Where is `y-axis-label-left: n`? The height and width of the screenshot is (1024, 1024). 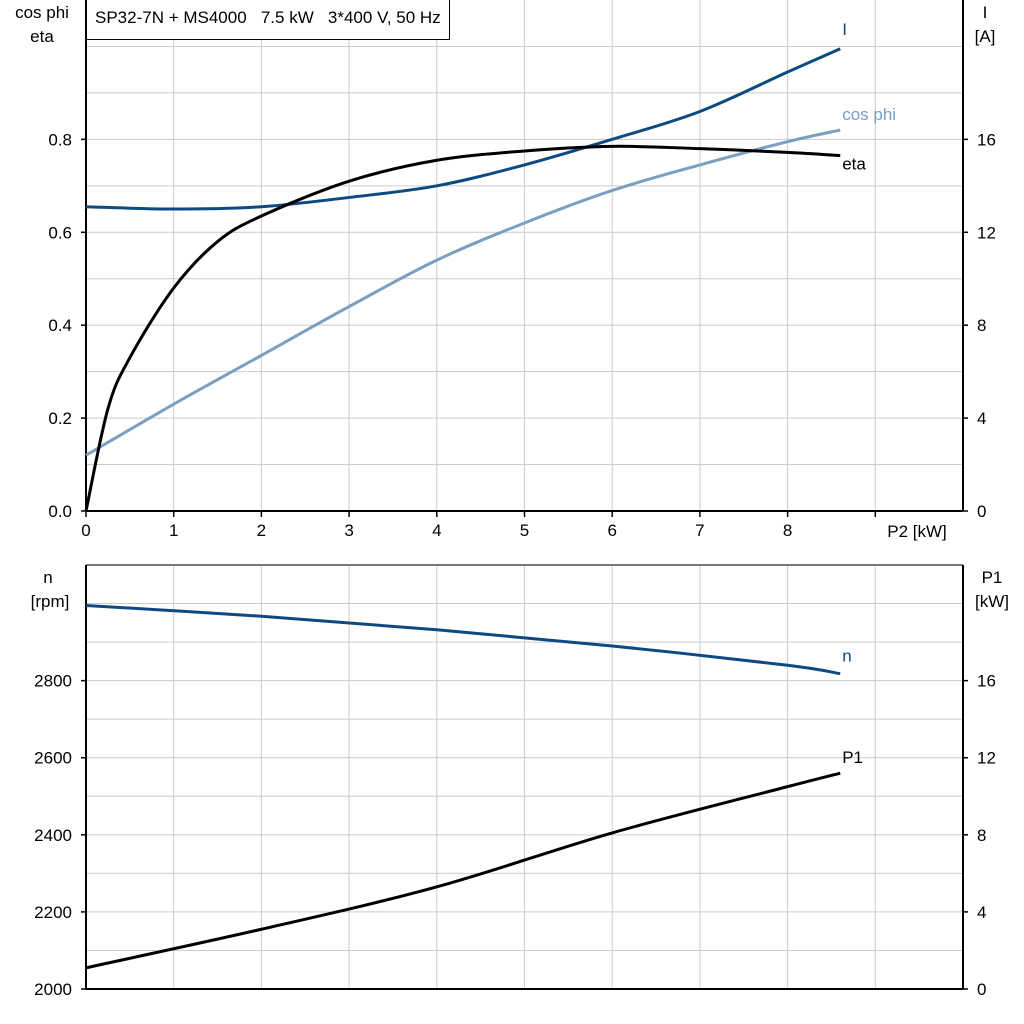
y-axis-label-left: n is located at coordinates (47, 577).